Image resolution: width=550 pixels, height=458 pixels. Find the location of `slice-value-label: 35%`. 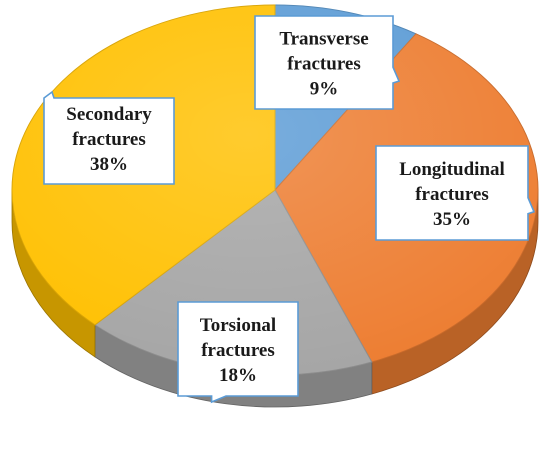

slice-value-label: 35% is located at coordinates (452, 219).